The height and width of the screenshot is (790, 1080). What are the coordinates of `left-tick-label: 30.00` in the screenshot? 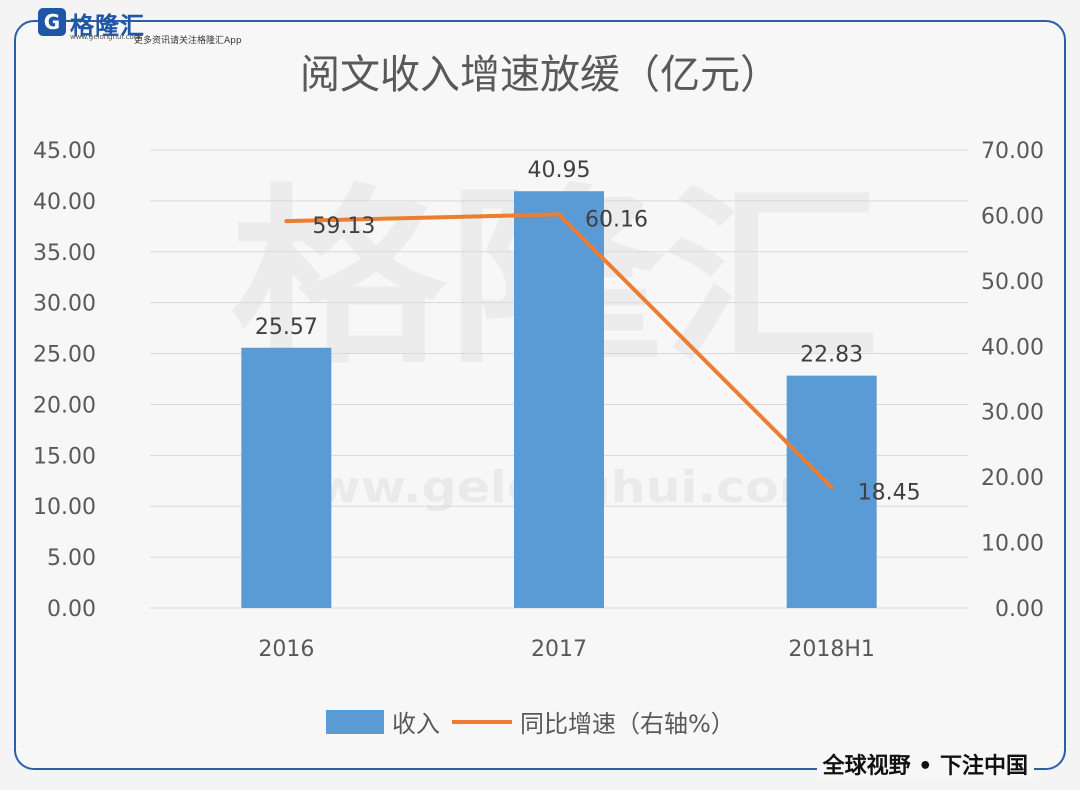 It's located at (64, 304).